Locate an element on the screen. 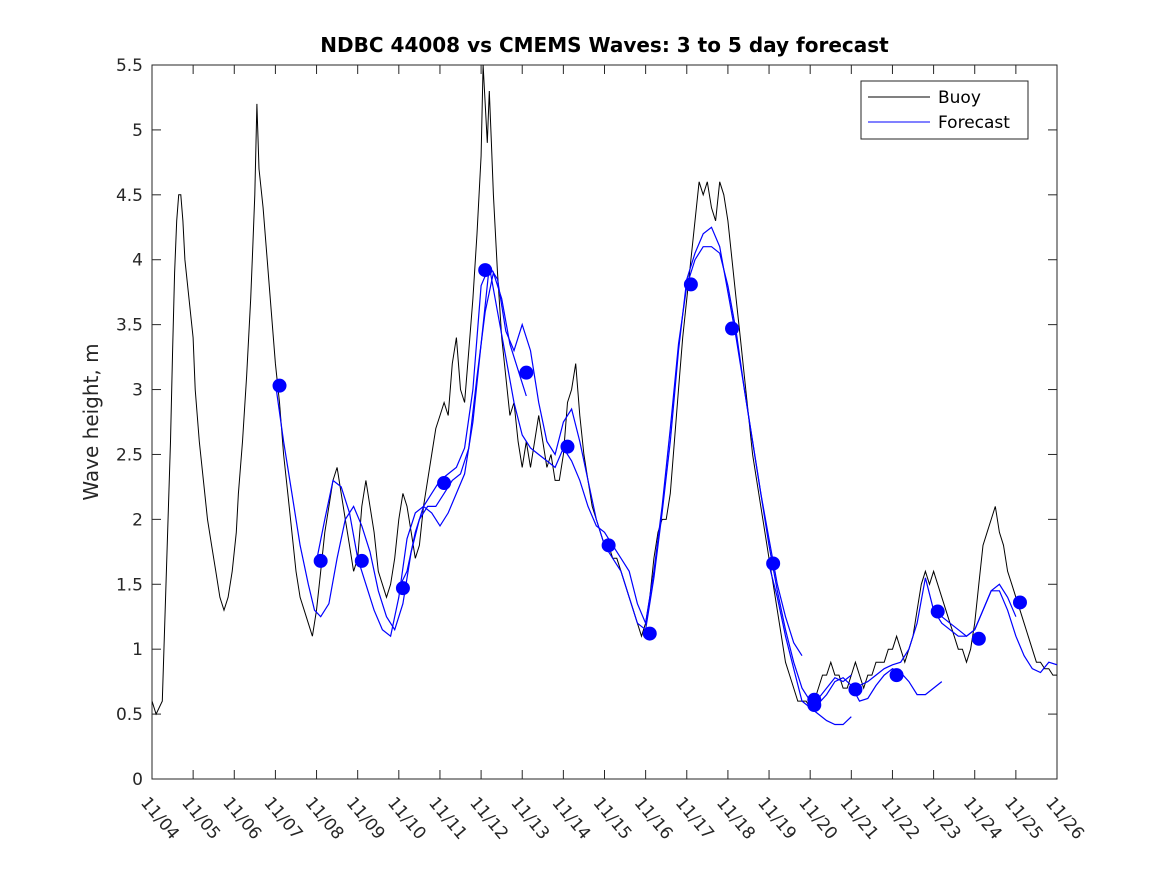 The width and height of the screenshot is (1167, 875). legend-forecast-label: Forecast is located at coordinates (974, 123).